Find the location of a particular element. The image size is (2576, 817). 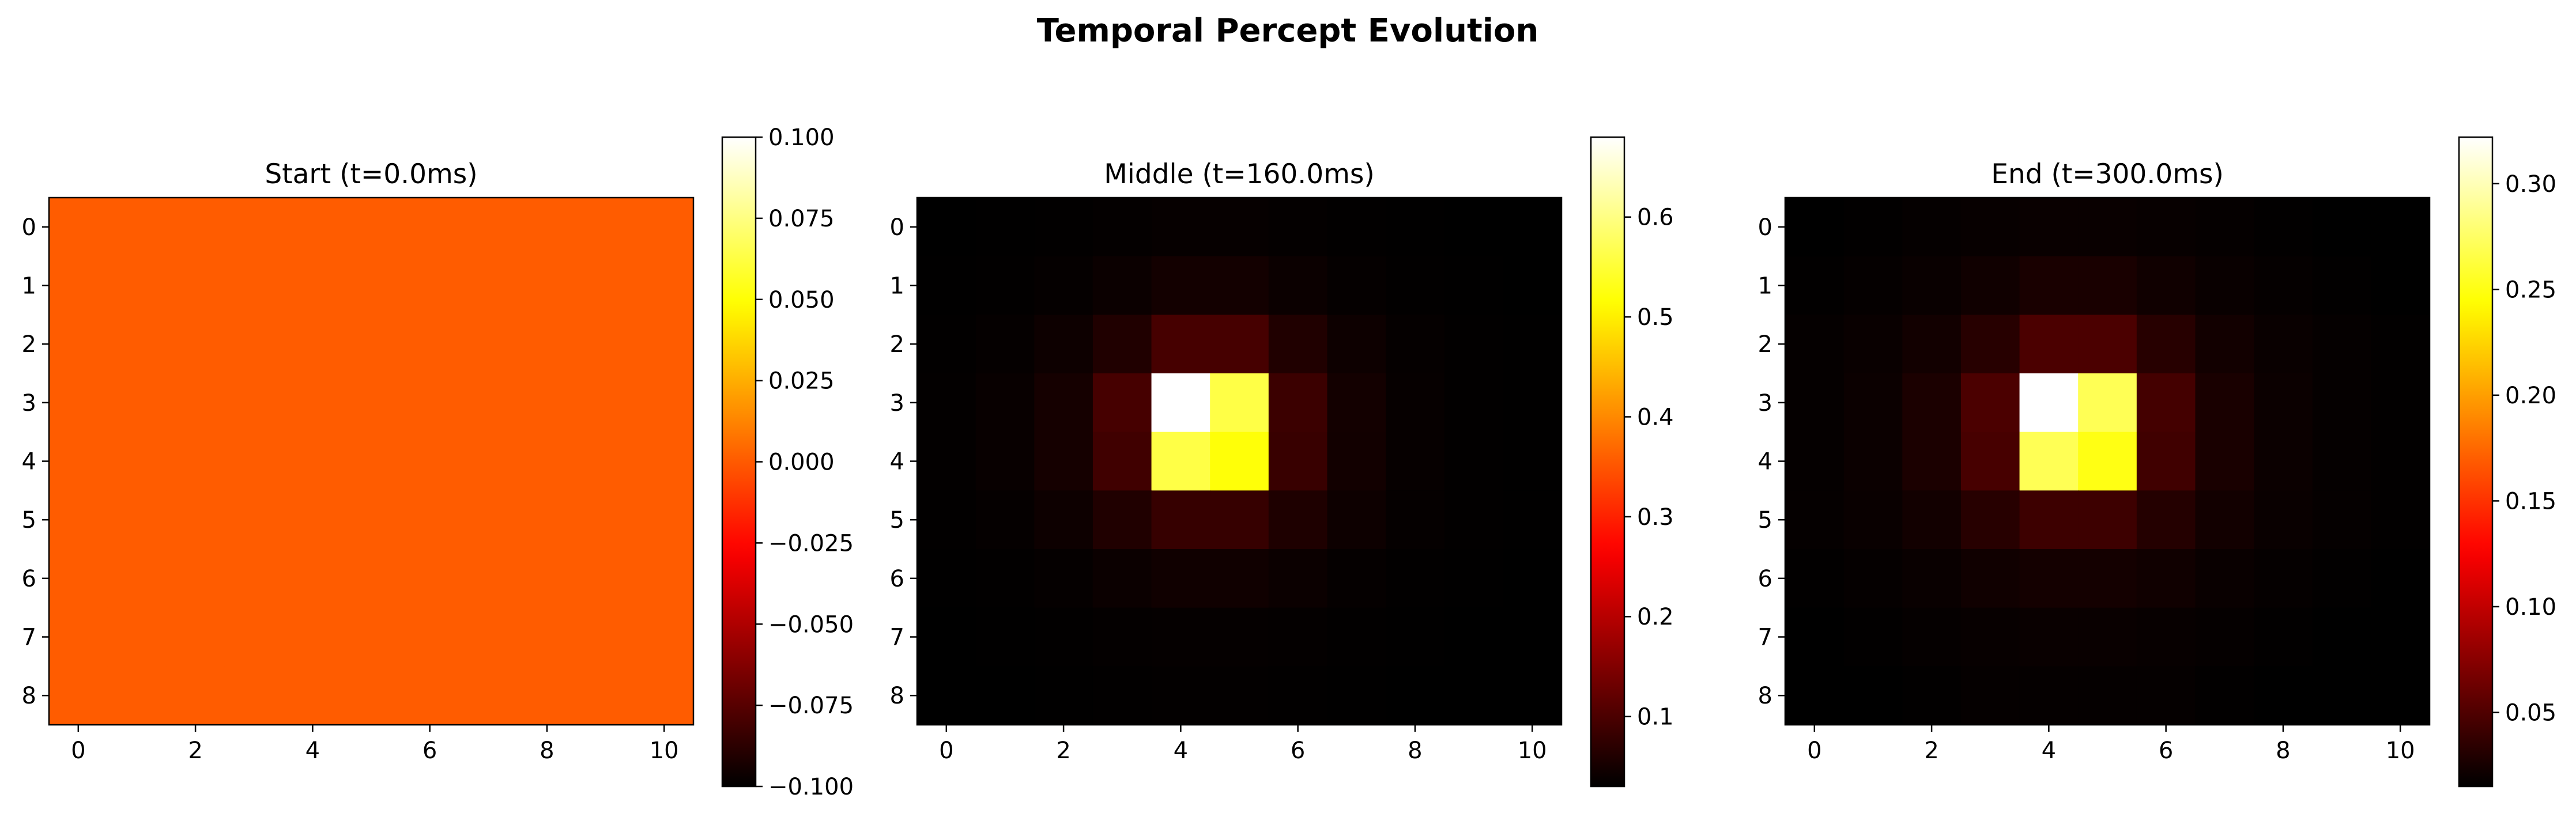

panel-title: Start (t=0.0ms) is located at coordinates (371, 174).